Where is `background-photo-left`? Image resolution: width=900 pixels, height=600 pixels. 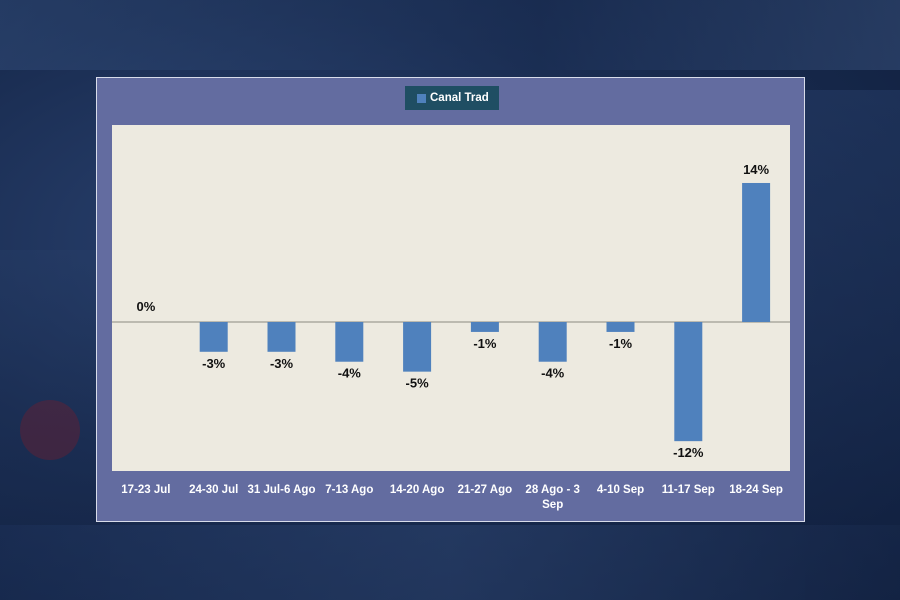 background-photo-left is located at coordinates (55, 425).